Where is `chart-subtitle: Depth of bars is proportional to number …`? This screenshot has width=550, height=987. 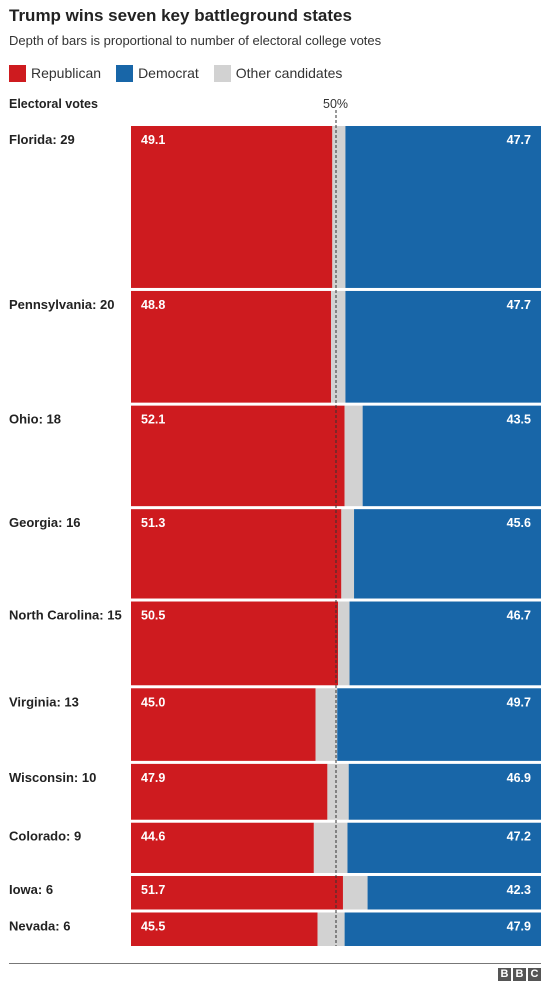
chart-subtitle: Depth of bars is proportional to number … is located at coordinates (195, 40).